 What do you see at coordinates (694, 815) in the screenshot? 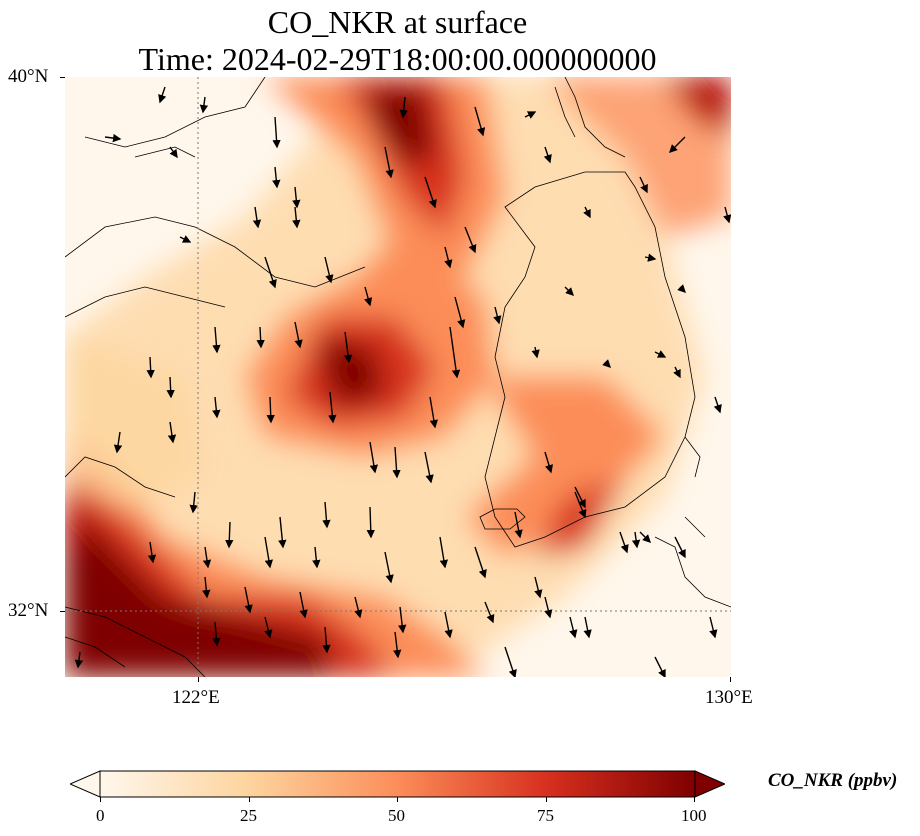
I see `colorbar-label-100: 100` at bounding box center [694, 815].